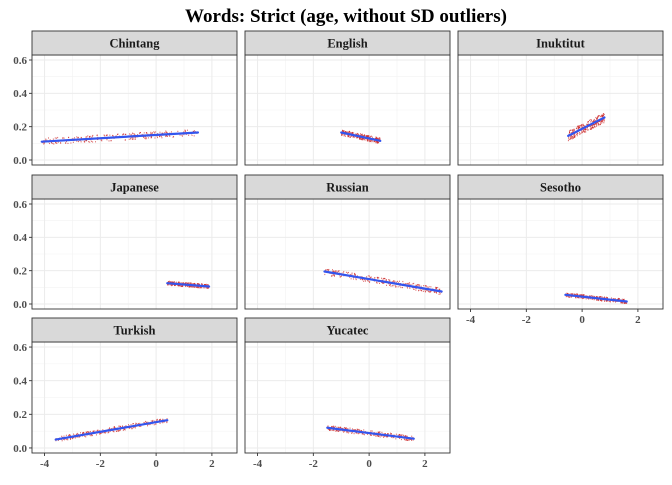 This screenshot has height=485, width=672. What do you see at coordinates (348, 331) in the screenshot?
I see `strip-label-yucatec: Yucatec` at bounding box center [348, 331].